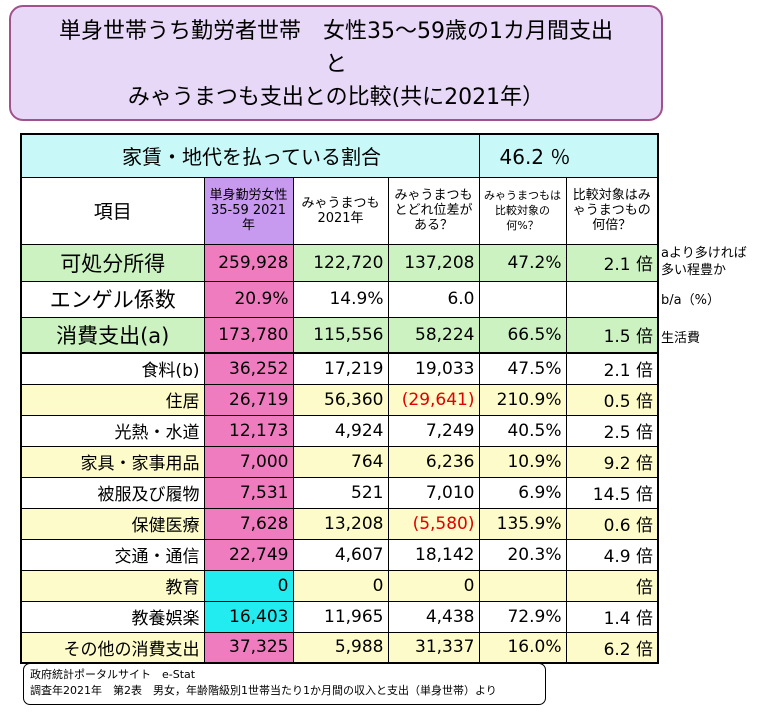 This screenshot has height=726, width=772. What do you see at coordinates (522, 554) in the screenshot?
I see `cell-col4: 20.3%` at bounding box center [522, 554].